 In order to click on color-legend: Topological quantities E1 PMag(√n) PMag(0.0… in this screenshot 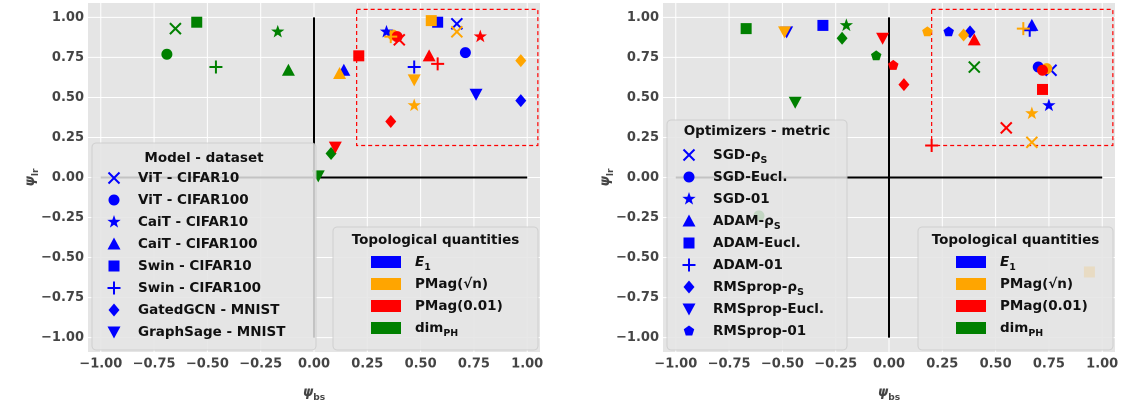, I will do `click(1015, 288)`.